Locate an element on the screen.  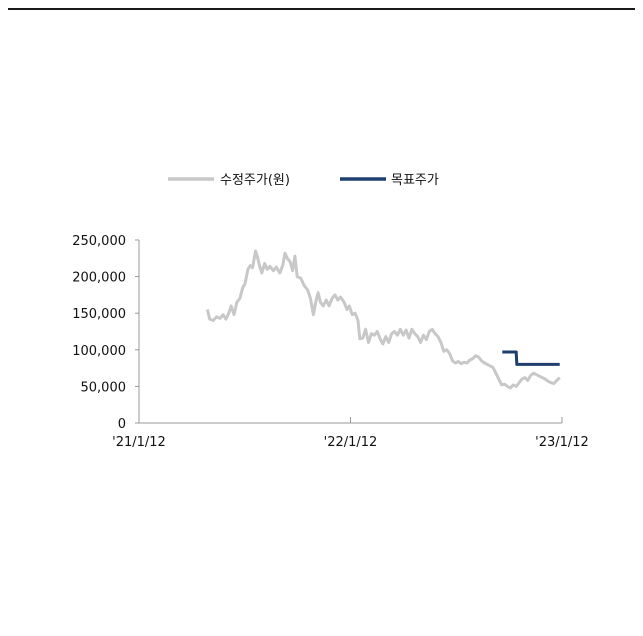
y-tick-label: 0 is located at coordinates (122, 424).